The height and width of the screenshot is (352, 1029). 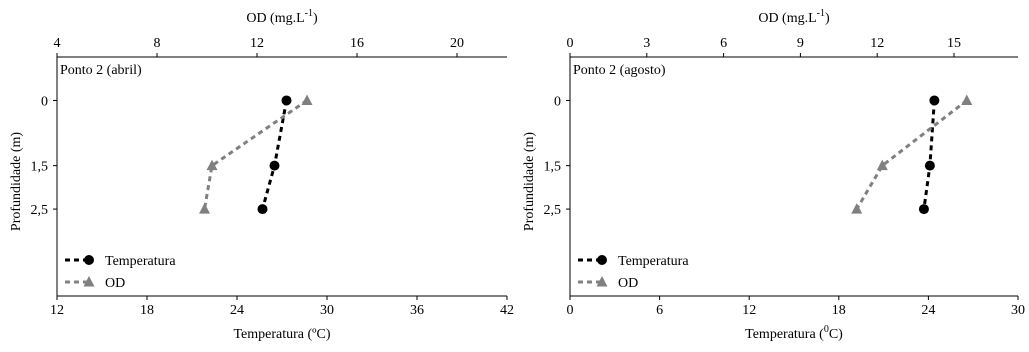 I want to click on top-tick-label: 8, so click(x=157, y=43).